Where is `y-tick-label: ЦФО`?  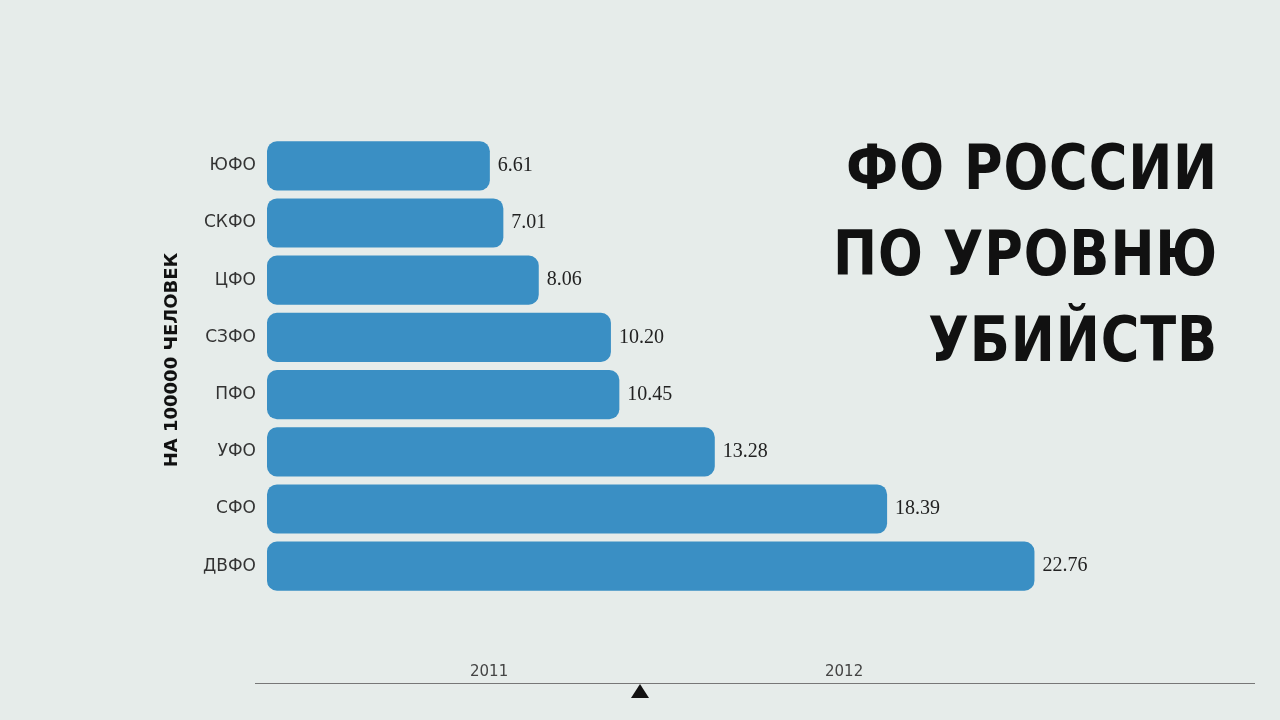
y-tick-label: ЦФО is located at coordinates (235, 278).